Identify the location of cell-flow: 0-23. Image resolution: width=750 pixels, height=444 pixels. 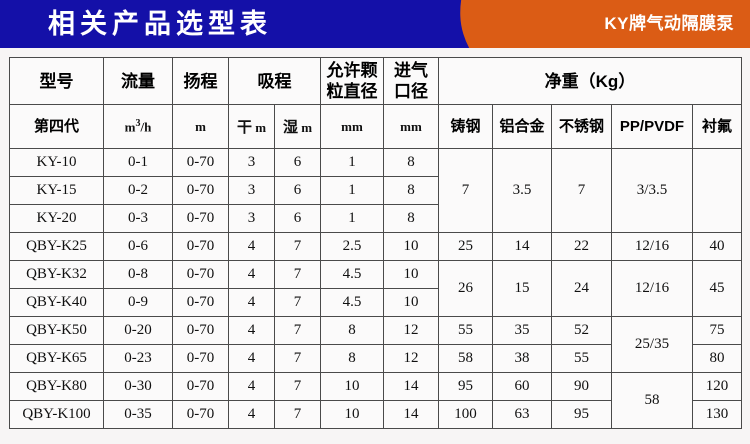
(138, 358).